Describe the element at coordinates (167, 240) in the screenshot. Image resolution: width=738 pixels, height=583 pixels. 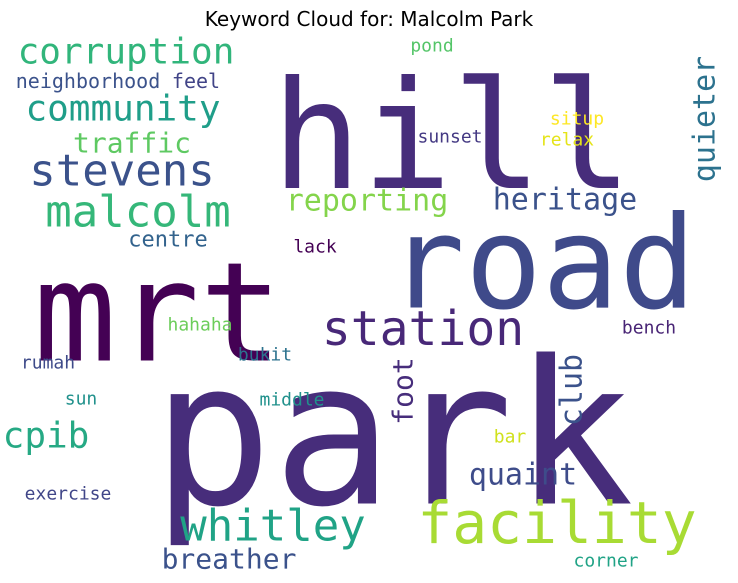
I see `word-centre: centre` at that location.